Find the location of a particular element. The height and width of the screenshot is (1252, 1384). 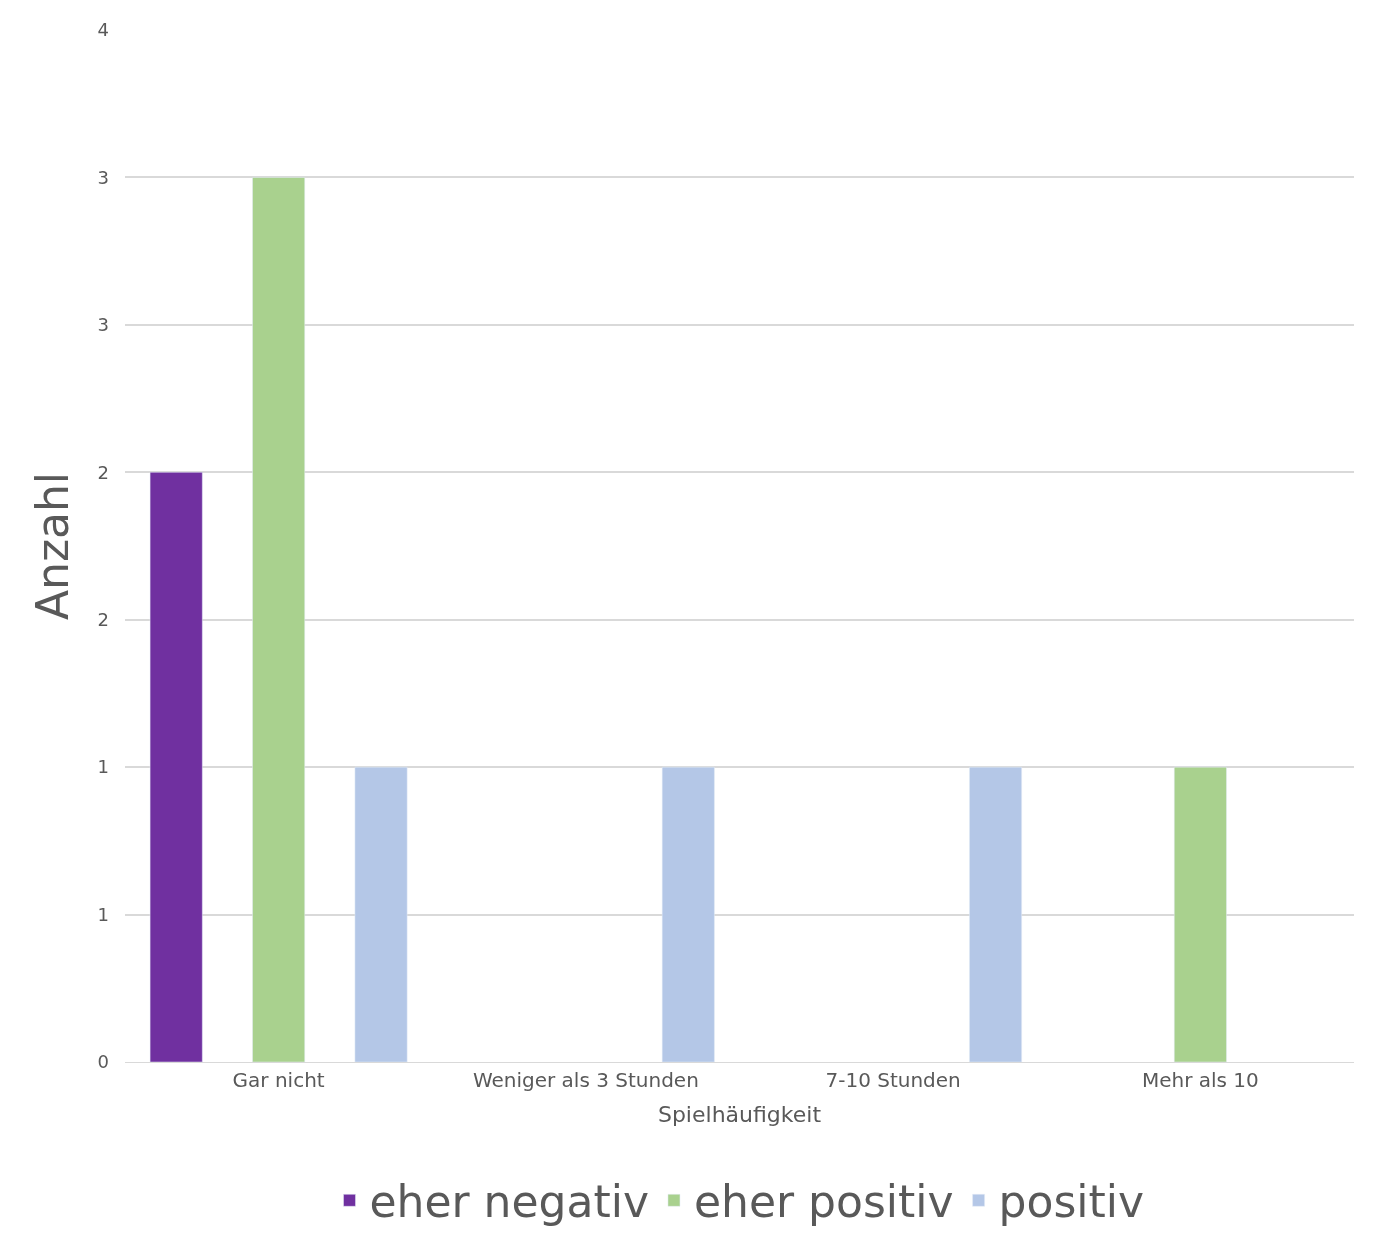

y-tick-label: 4 is located at coordinates (103, 30).